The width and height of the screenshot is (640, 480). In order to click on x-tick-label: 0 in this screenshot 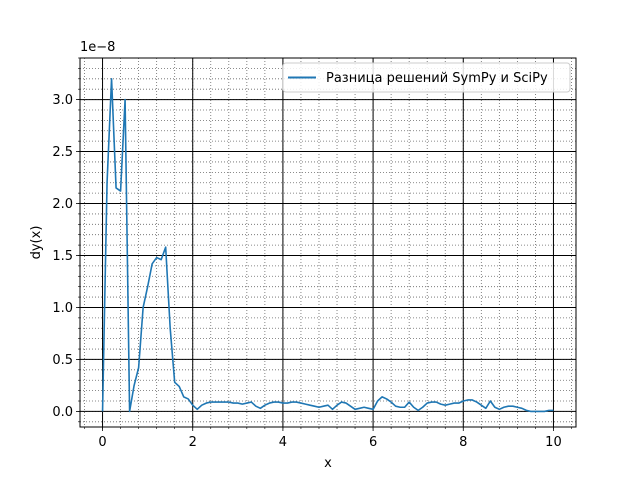, I will do `click(102, 442)`.